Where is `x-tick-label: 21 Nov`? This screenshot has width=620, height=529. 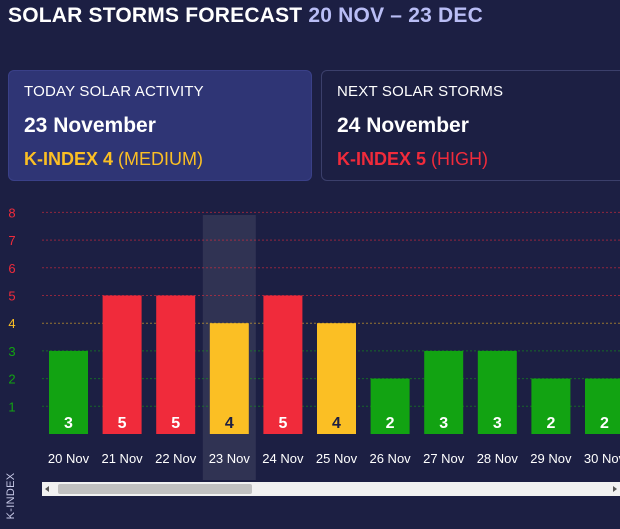
x-tick-label: 21 Nov is located at coordinates (122, 458).